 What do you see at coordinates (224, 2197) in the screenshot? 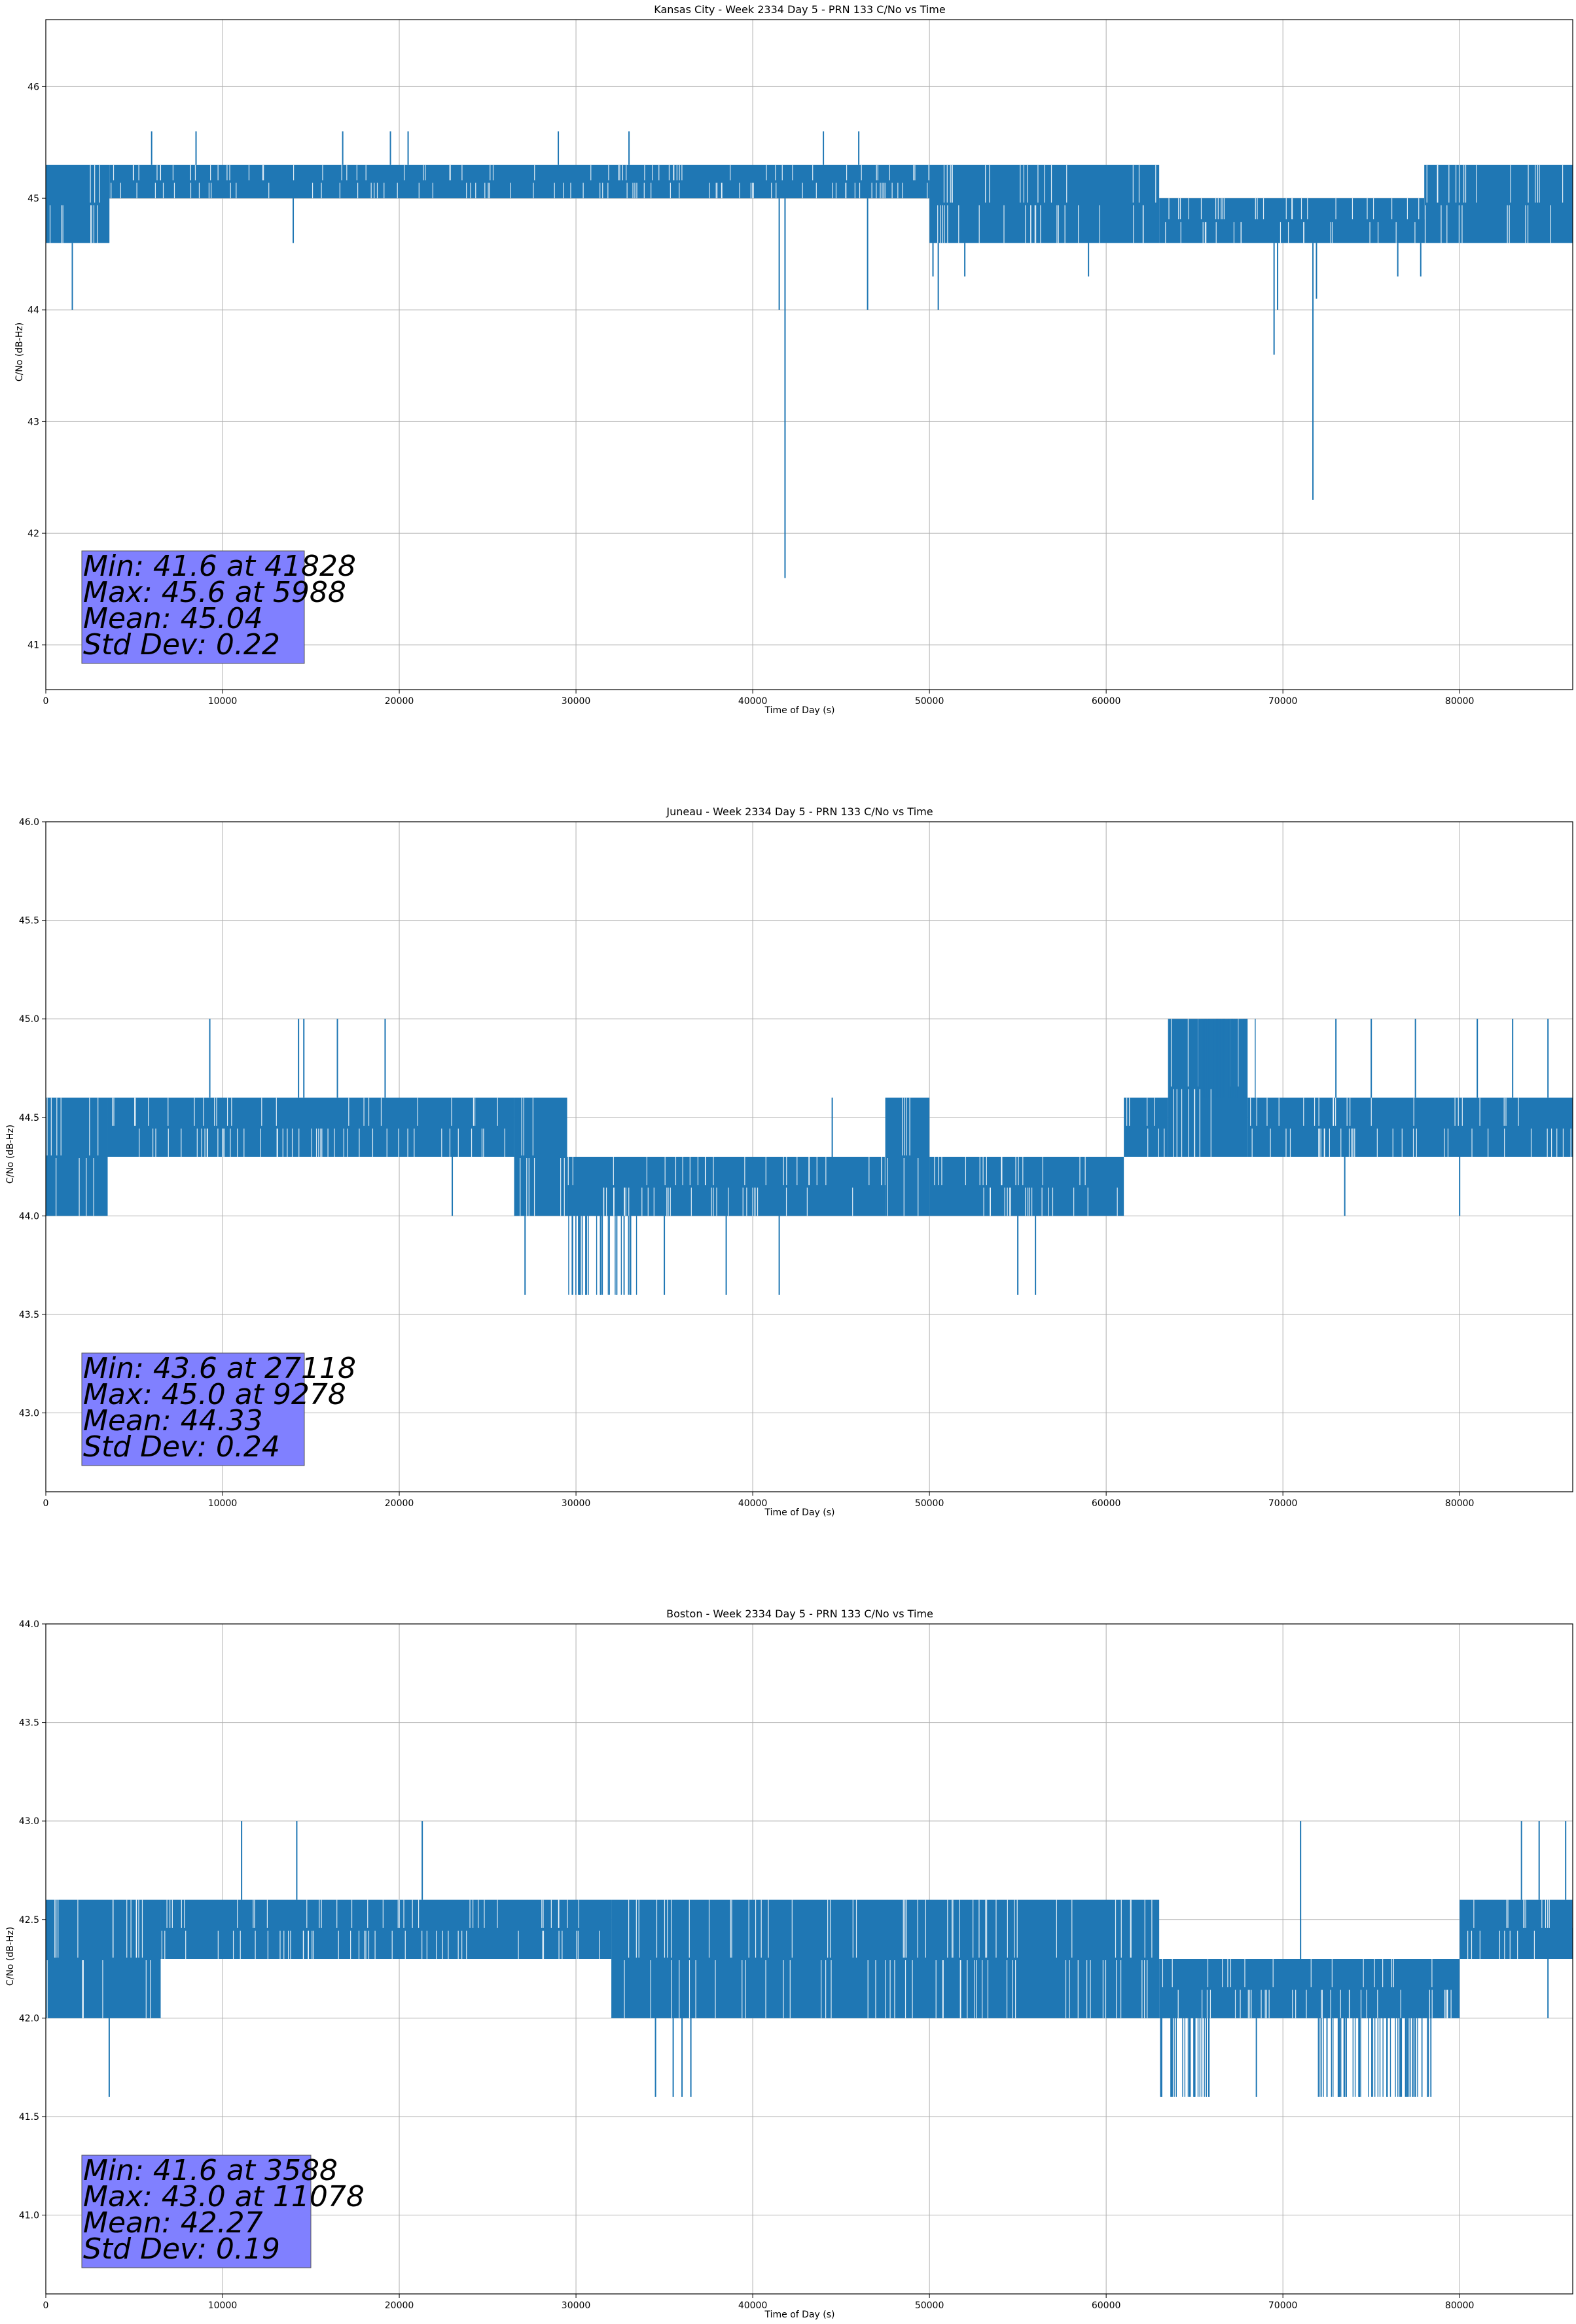
I see `stats-line: Max: 43.0 at 11078` at bounding box center [224, 2197].